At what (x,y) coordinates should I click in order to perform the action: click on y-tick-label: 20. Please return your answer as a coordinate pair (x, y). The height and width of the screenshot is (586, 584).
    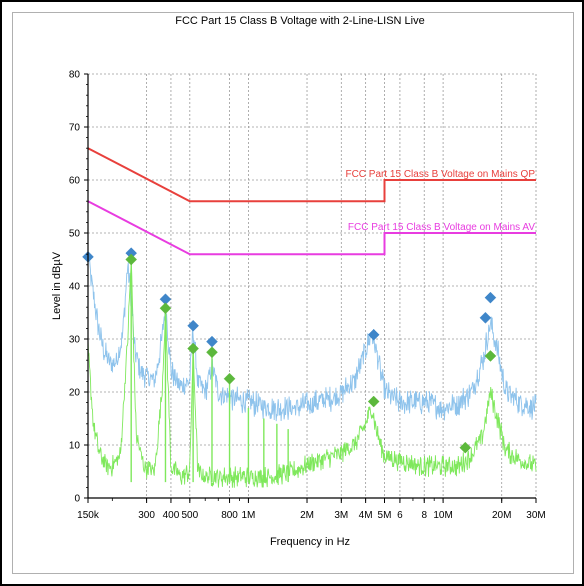
    Looking at the image, I should click on (75, 393).